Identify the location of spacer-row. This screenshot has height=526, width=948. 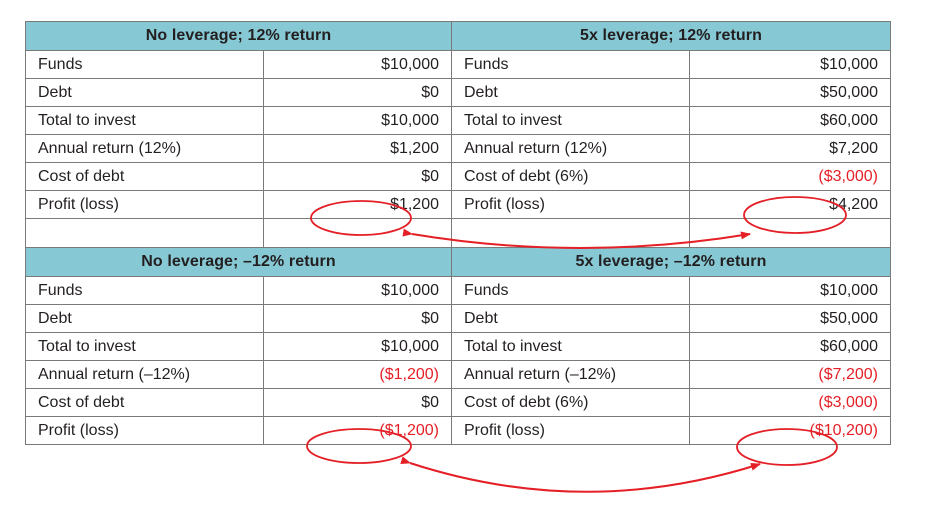
(458, 233).